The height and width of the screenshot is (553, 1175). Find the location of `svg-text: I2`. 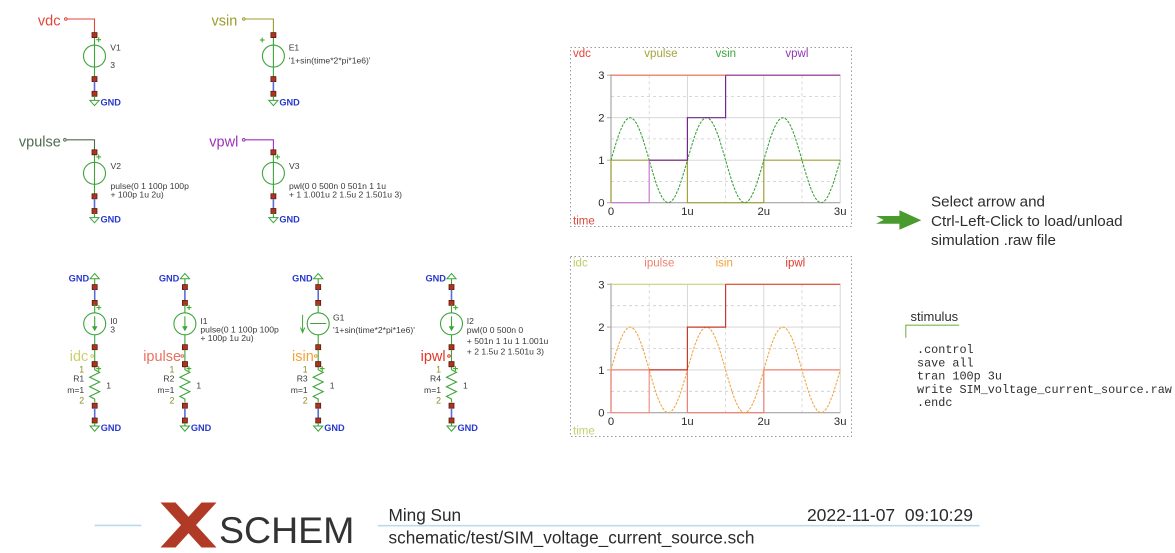

svg-text: I2 is located at coordinates (470, 321).